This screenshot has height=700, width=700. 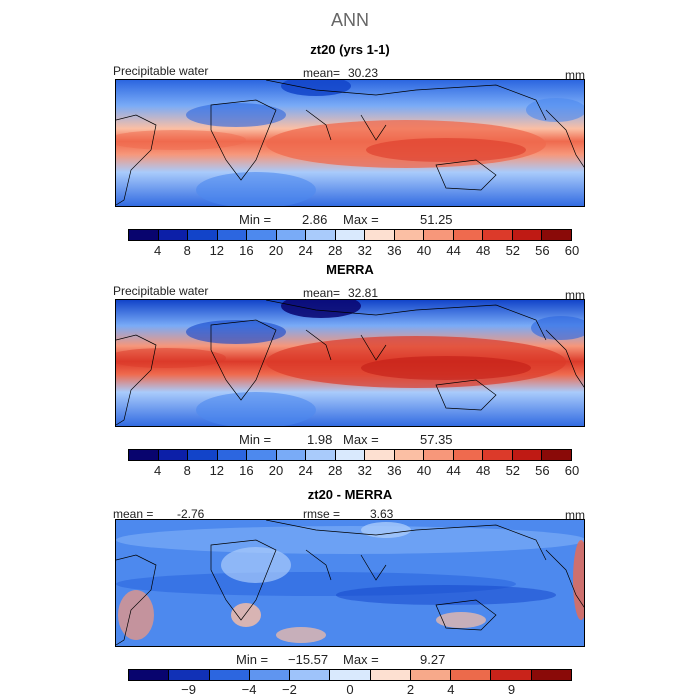 I want to click on panel-2-colorbar, so click(x=350, y=455).